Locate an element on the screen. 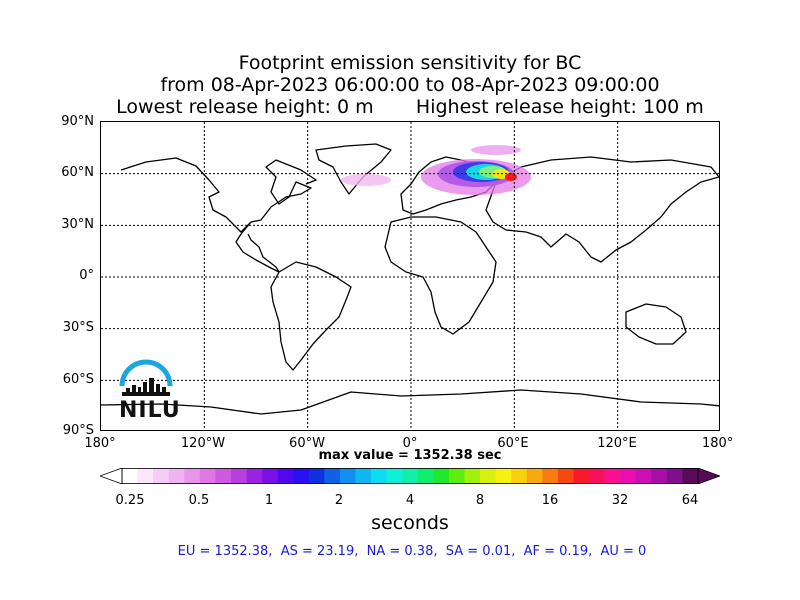 Image resolution: width=800 pixels, height=600 pixels. colorbar-tick-8: 8 is located at coordinates (480, 500).